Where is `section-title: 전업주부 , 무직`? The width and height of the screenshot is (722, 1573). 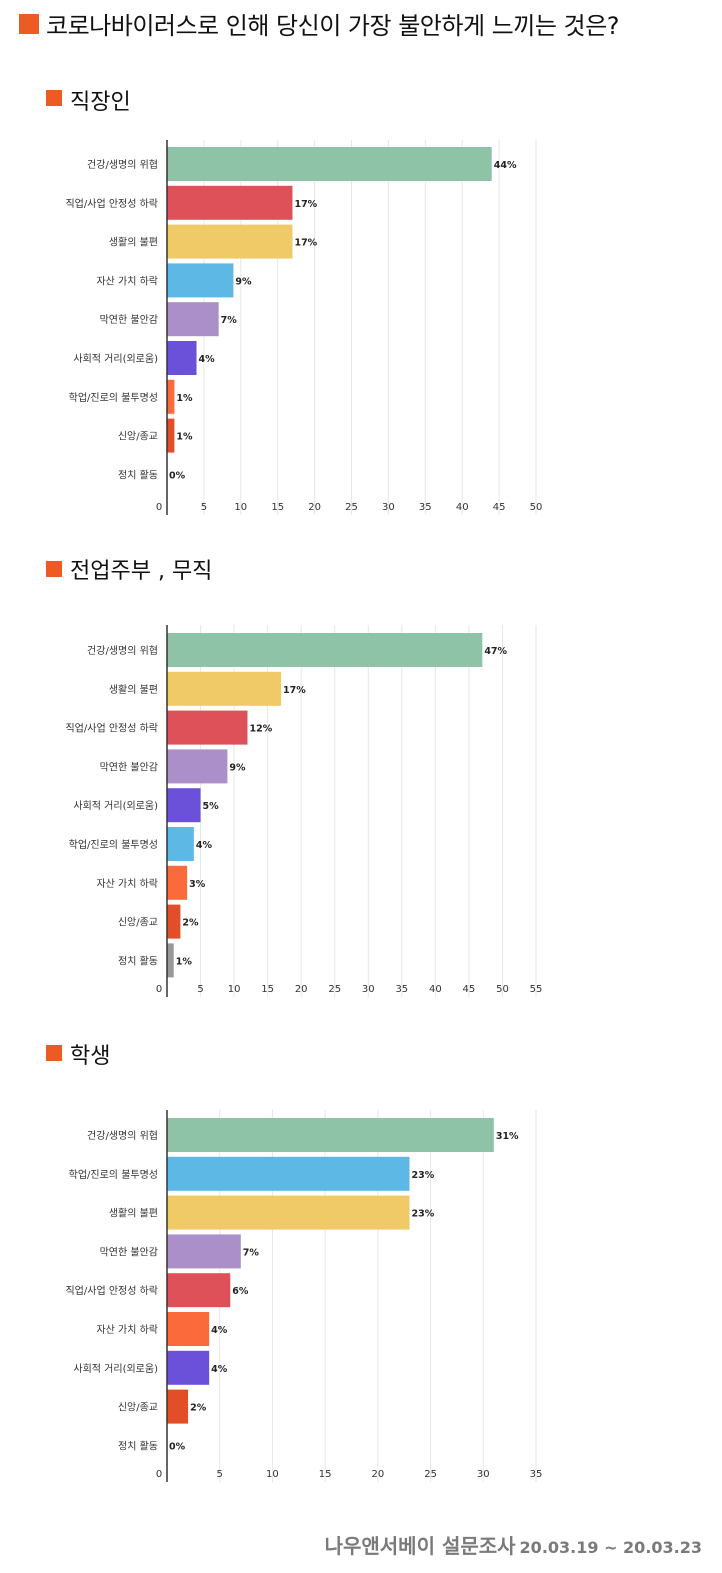 section-title: 전업주부 , 무직 is located at coordinates (141, 571).